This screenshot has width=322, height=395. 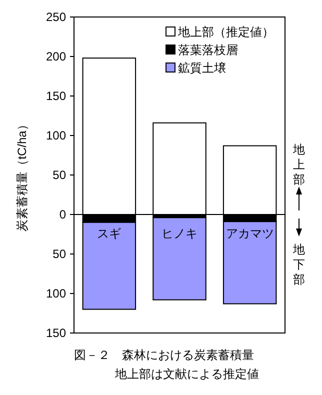 What do you see at coordinates (22, 175) in the screenshot?
I see `y-axis-title: 炭素蓄積量（tC/ha）` at bounding box center [22, 175].